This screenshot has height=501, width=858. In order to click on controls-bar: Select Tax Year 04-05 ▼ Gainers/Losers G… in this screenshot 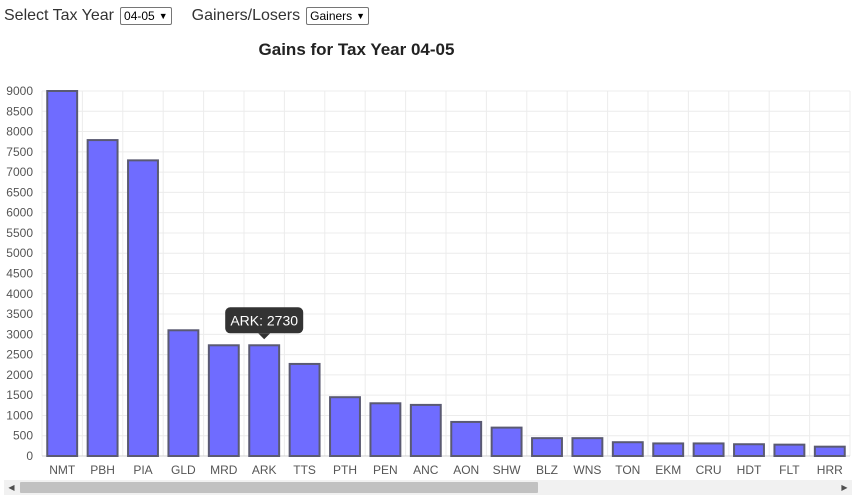, I will do `click(187, 16)`.